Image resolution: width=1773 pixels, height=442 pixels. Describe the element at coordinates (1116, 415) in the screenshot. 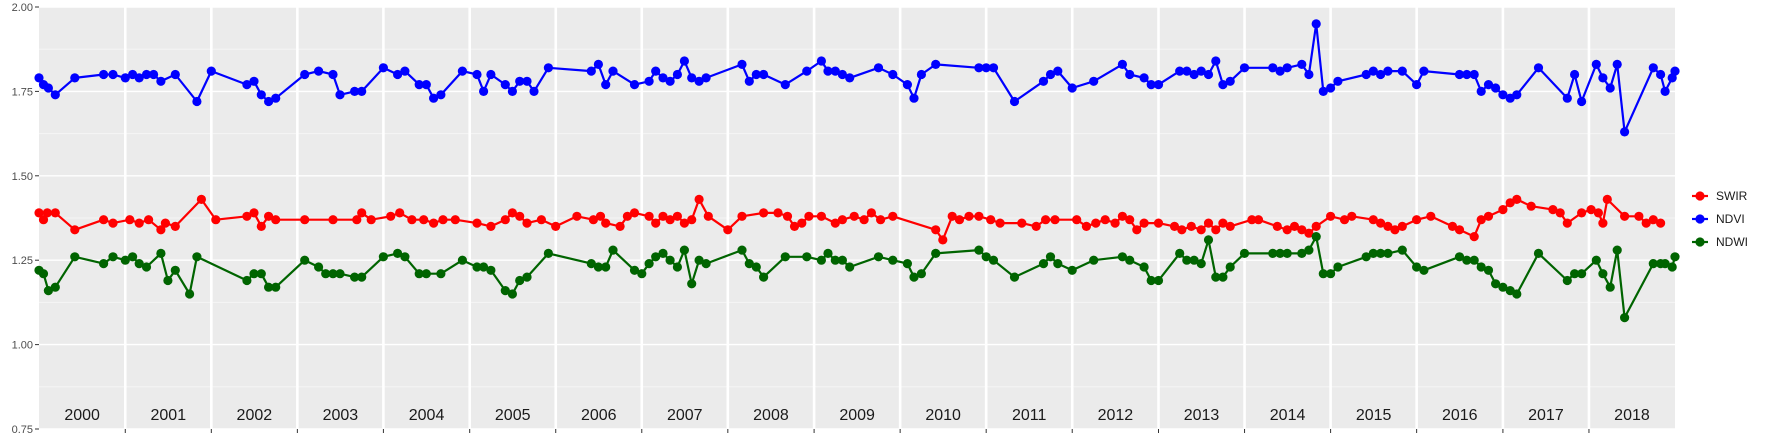

I see `year-label: 2012` at that location.